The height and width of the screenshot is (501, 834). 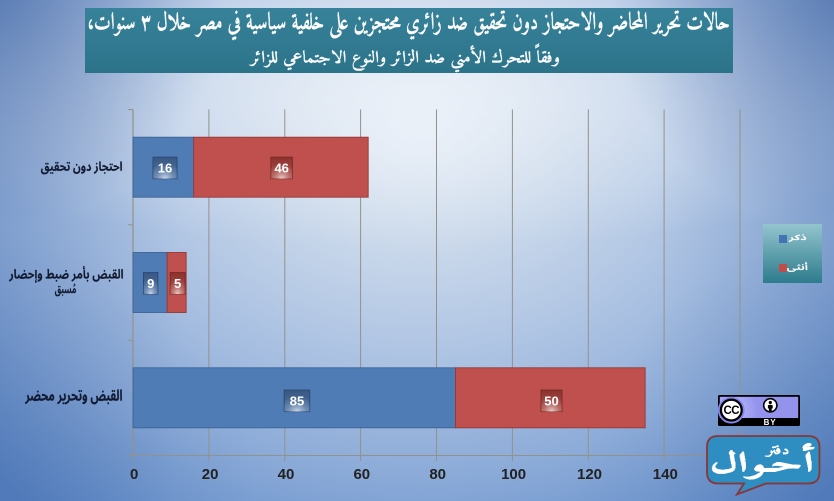 What do you see at coordinates (513, 474) in the screenshot?
I see `svg-text: 100` at bounding box center [513, 474].